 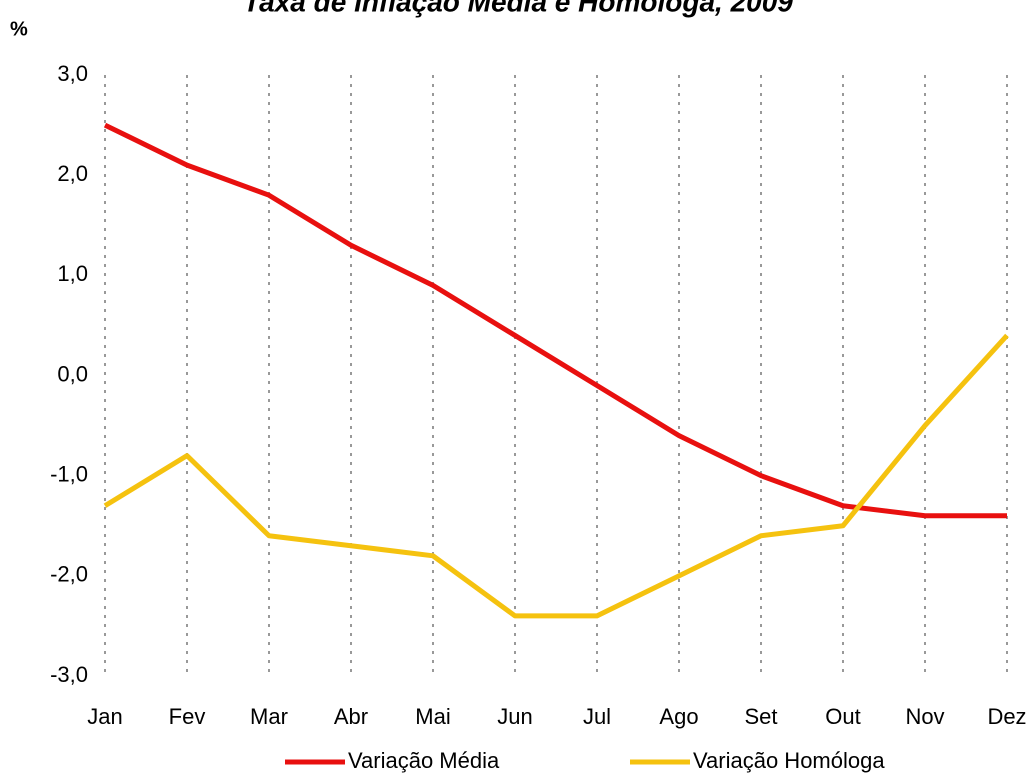 What do you see at coordinates (269, 716) in the screenshot?
I see `x-tick-label: Mar` at bounding box center [269, 716].